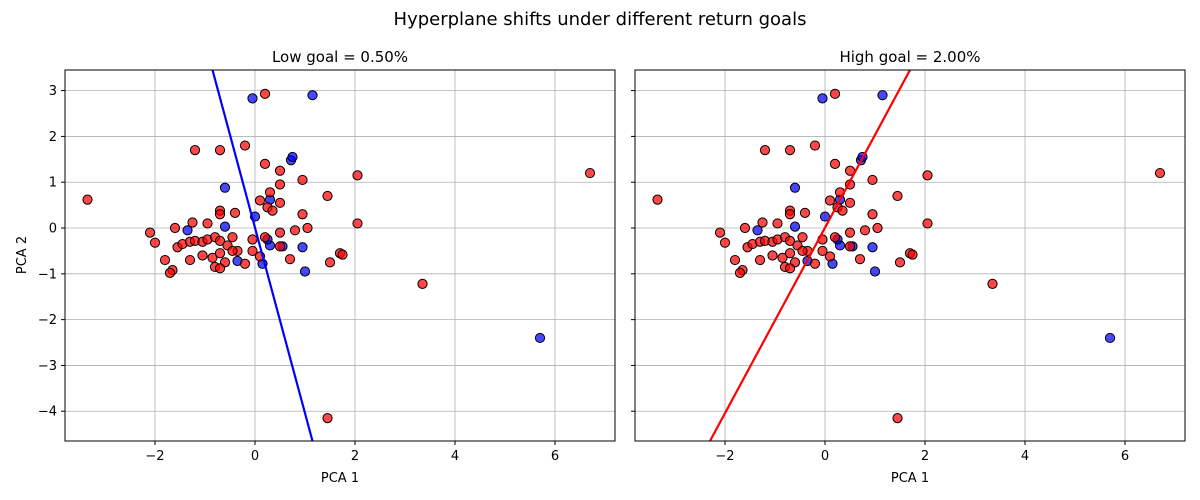 This screenshot has width=1200, height=500. Describe the element at coordinates (909, 57) in the screenshot. I see `chart-title: High goal = 2.00%` at that location.